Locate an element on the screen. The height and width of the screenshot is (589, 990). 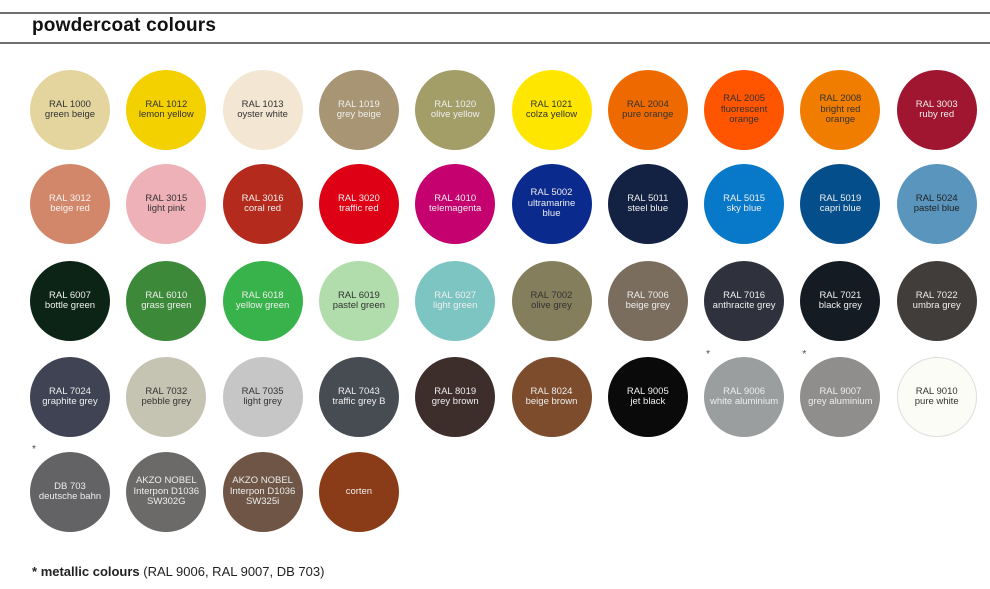
swatch-code: RAL 7032 is located at coordinates (166, 391).